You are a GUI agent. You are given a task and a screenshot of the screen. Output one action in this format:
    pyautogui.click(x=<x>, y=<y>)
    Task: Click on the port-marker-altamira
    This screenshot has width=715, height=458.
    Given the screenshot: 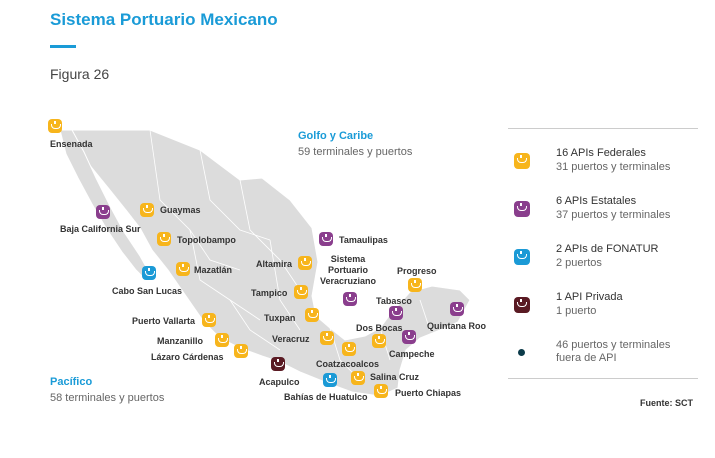 What is the action you would take?
    pyautogui.click(x=305, y=263)
    